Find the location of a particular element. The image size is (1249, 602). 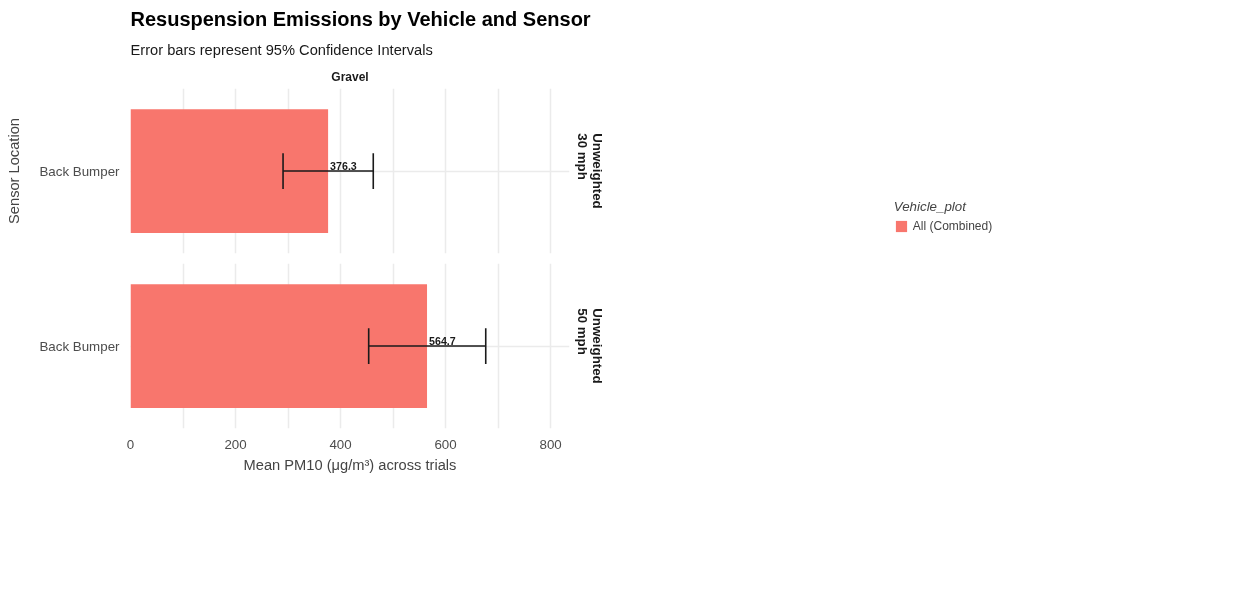

text: Gravel is located at coordinates (350, 76).